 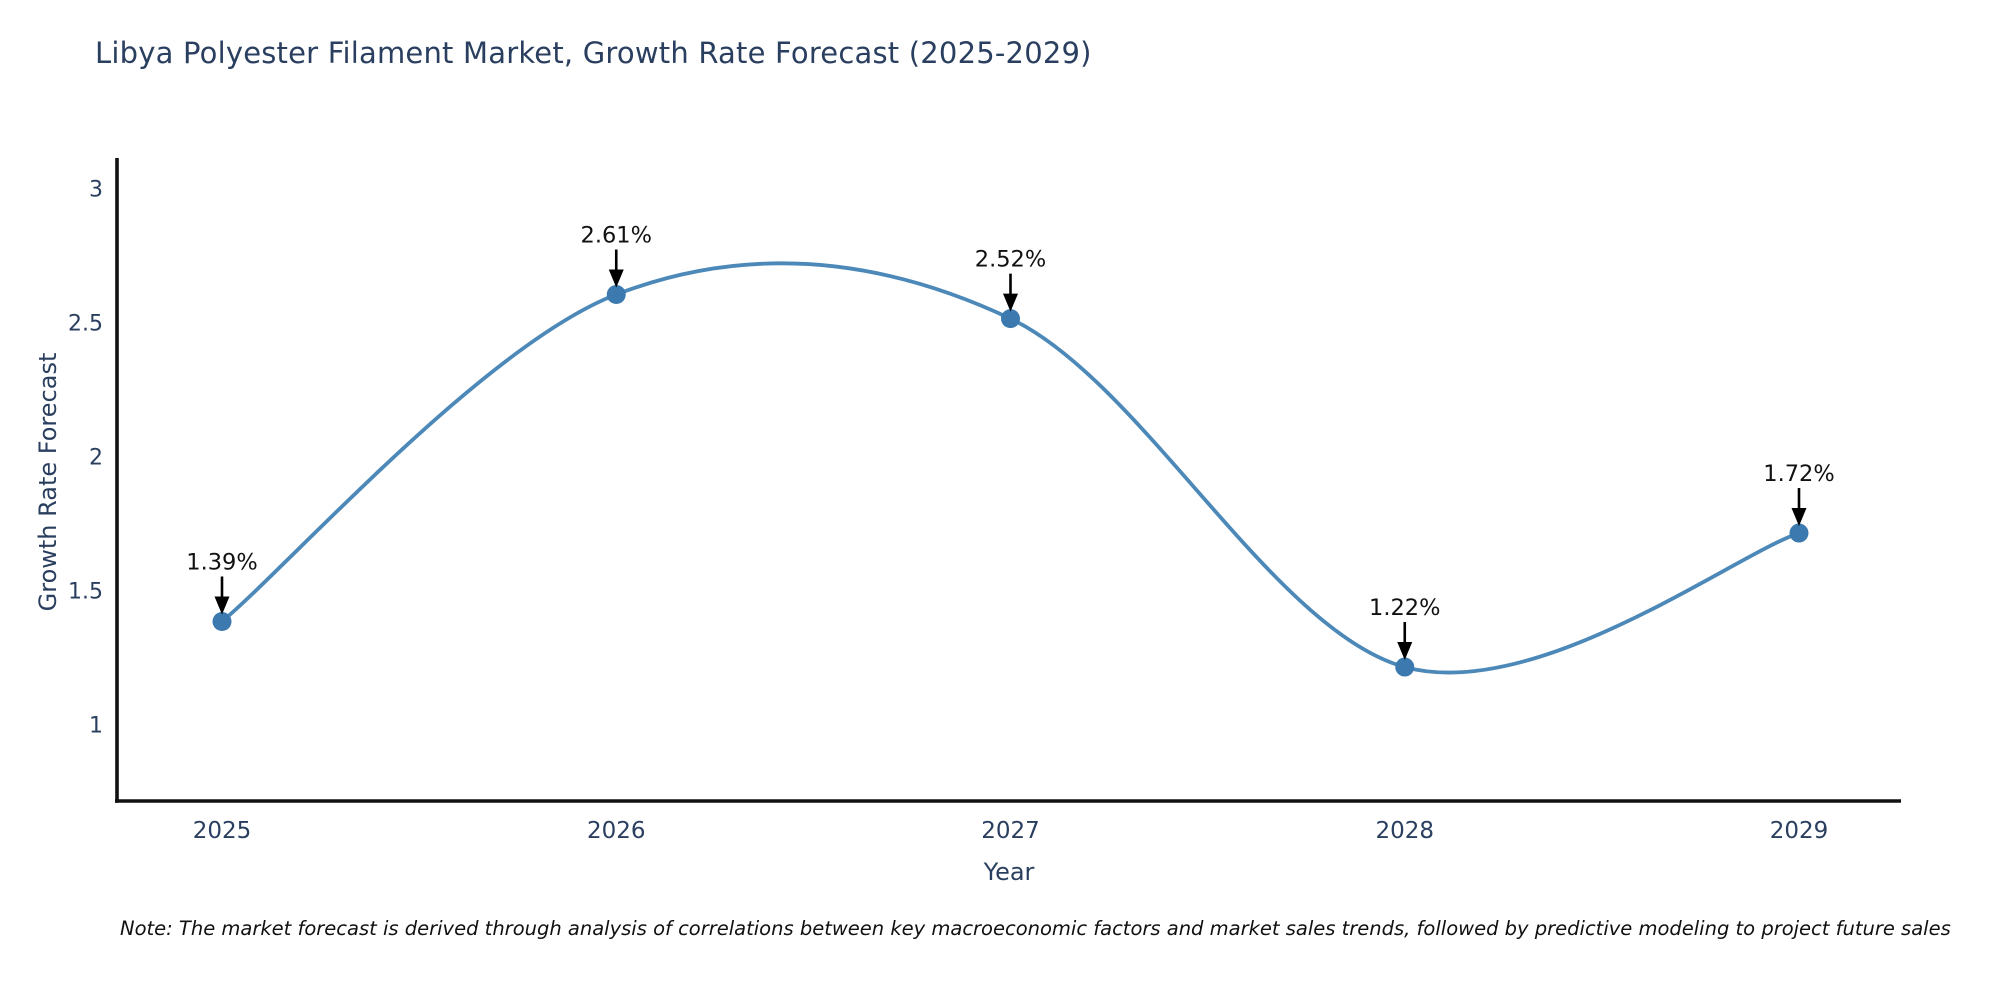 What do you see at coordinates (1009, 872) in the screenshot?
I see `x-axis-title: Year` at bounding box center [1009, 872].